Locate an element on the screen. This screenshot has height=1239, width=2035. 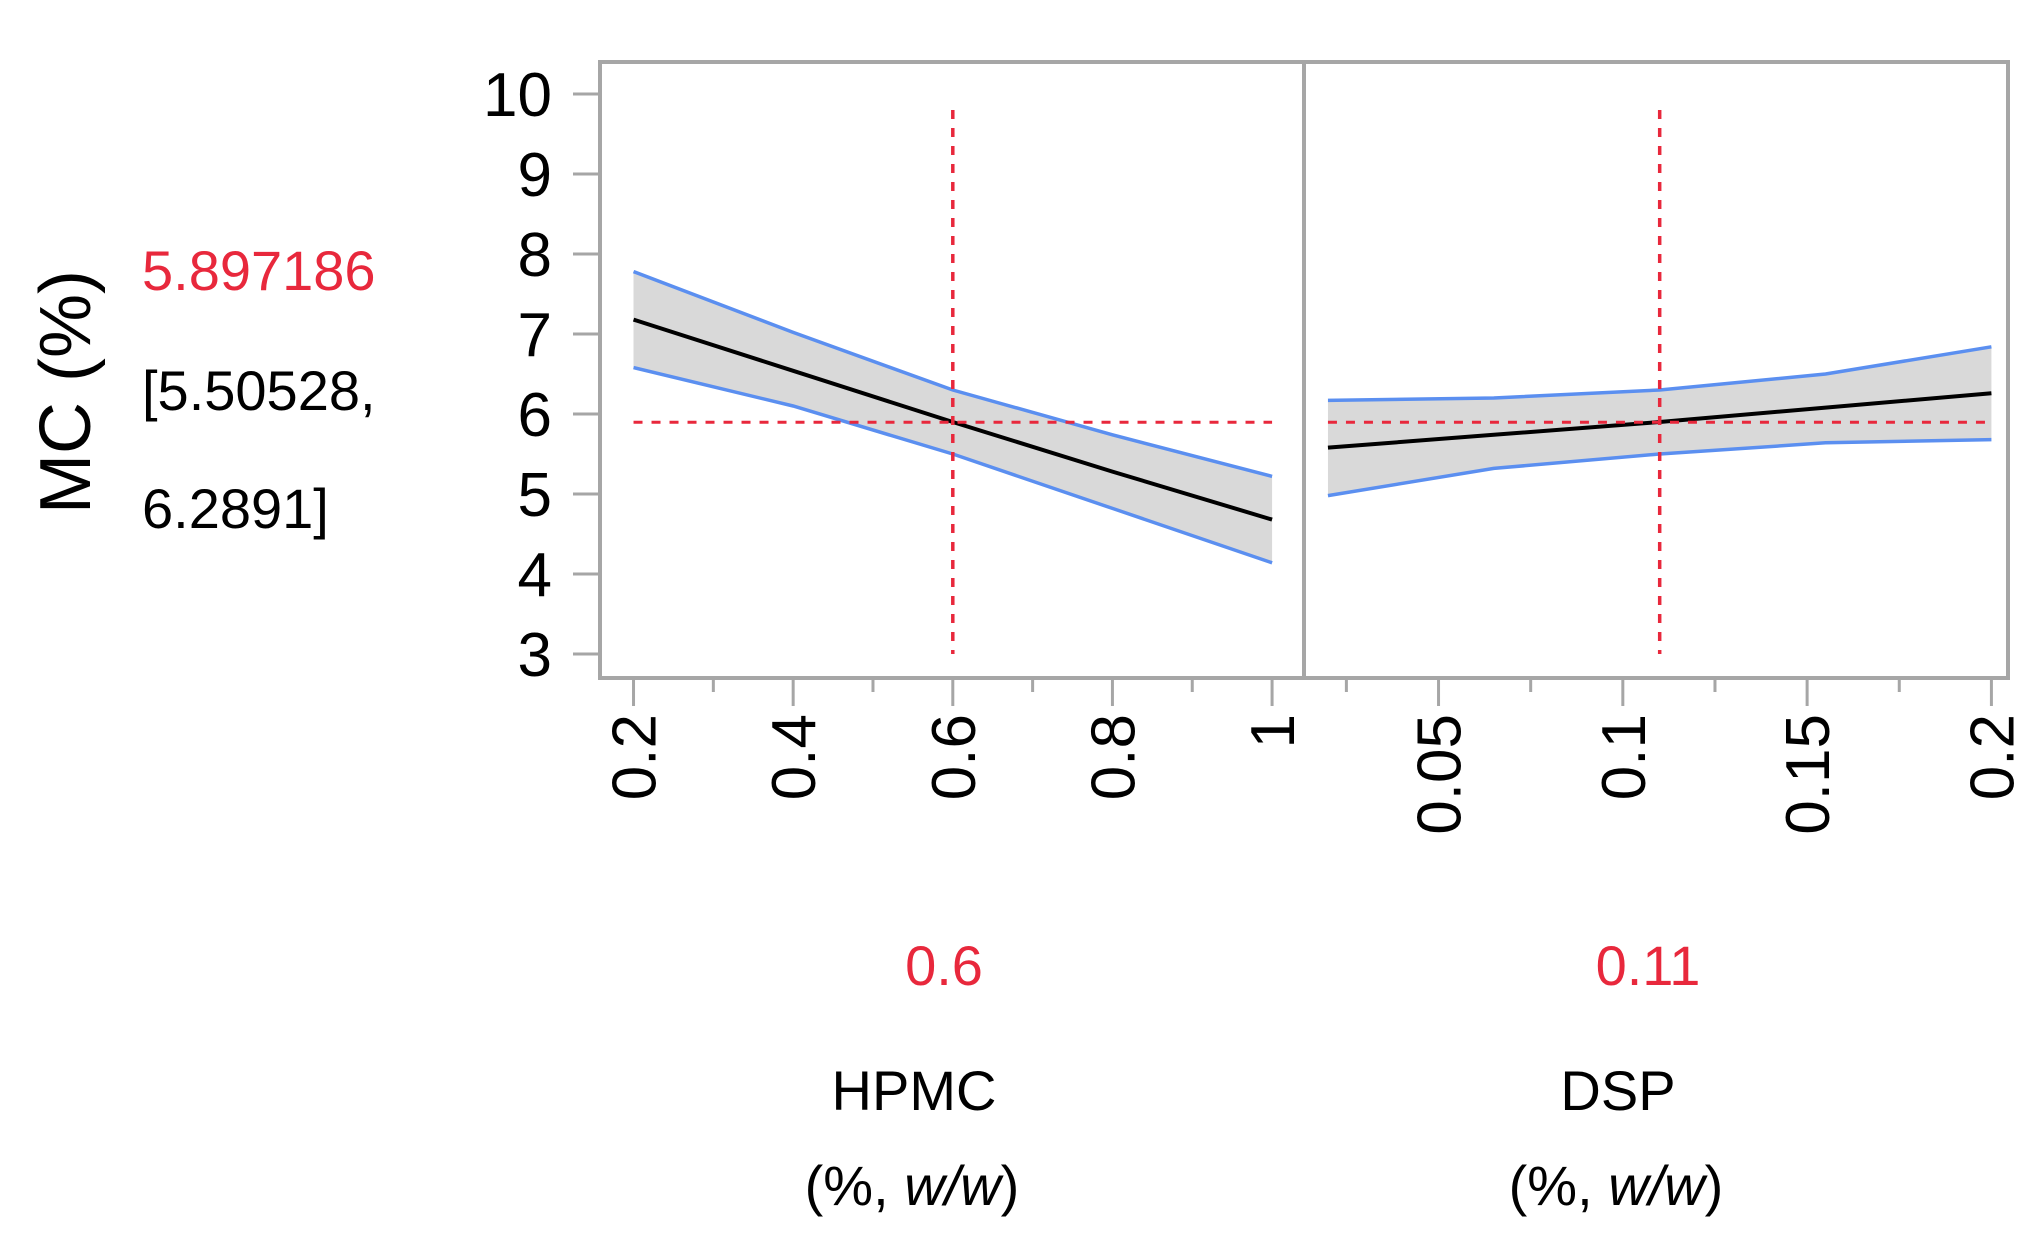
y-tick-label: 3 is located at coordinates (535, 655).